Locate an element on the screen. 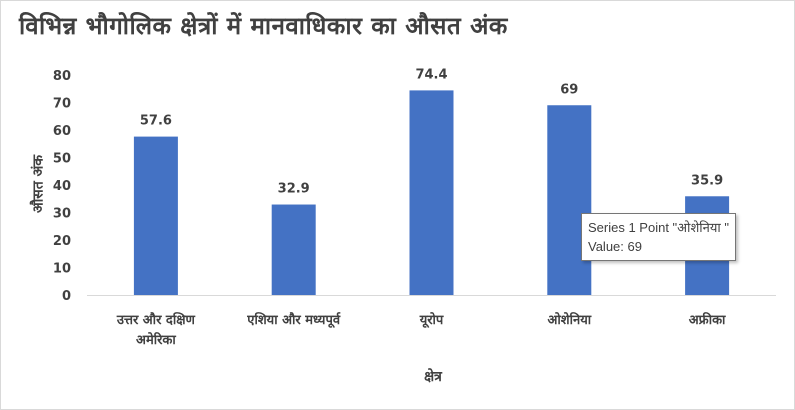  y-tick-label: 0 is located at coordinates (66, 296).